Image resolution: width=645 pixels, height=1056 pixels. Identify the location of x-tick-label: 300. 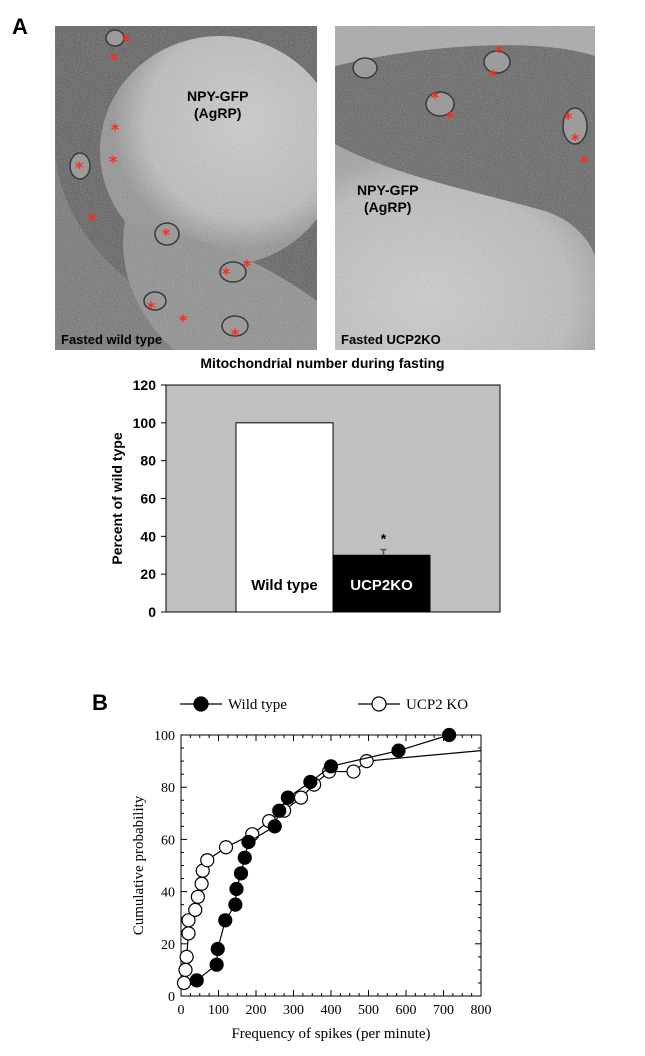
(293, 1010).